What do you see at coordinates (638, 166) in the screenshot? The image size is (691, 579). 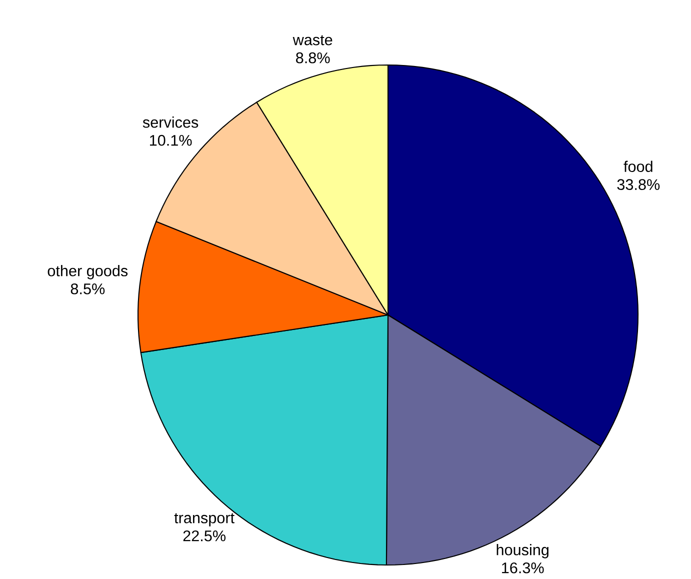 I see `slice-label: food` at bounding box center [638, 166].